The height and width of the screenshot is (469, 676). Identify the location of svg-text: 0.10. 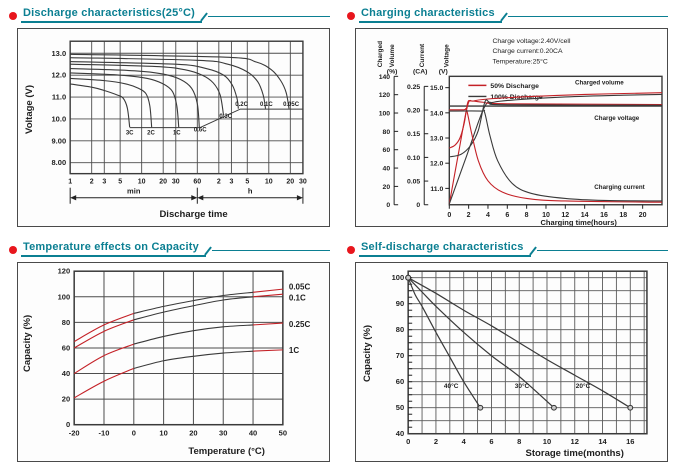
(413, 158).